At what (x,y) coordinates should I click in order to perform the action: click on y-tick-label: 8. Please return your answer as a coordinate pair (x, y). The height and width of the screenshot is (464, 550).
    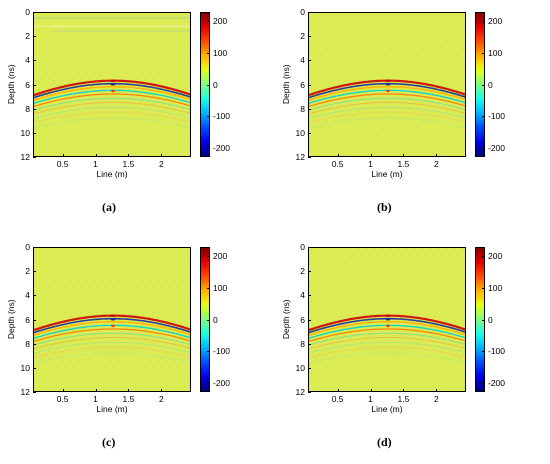
    Looking at the image, I should click on (302, 108).